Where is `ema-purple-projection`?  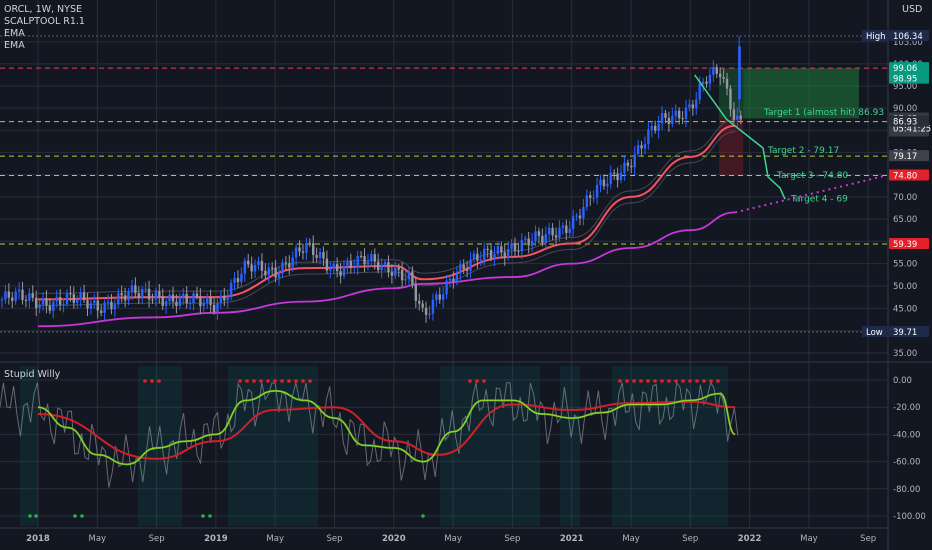
ema-purple-projection is located at coordinates (810, 194).